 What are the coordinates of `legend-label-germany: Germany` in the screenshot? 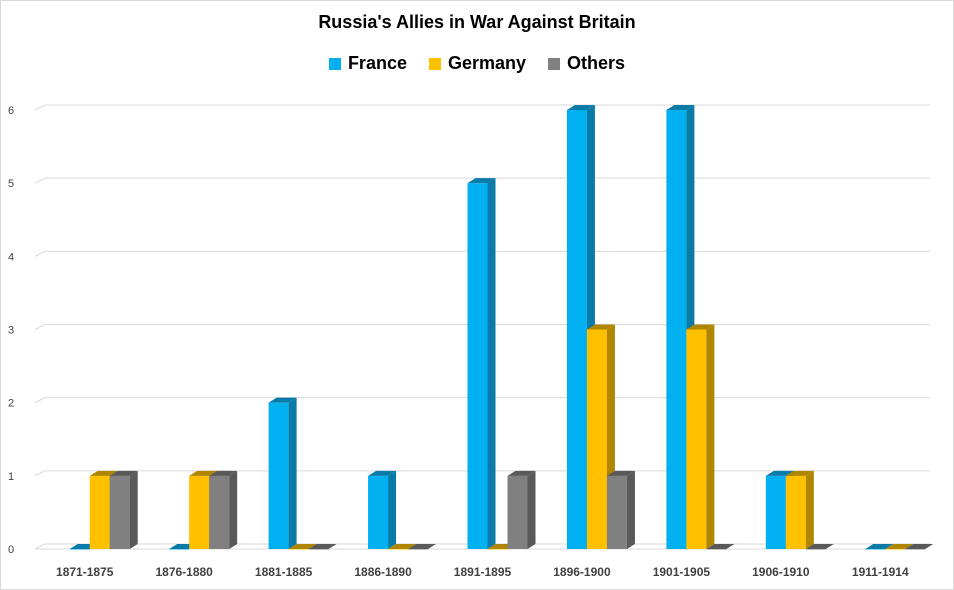 It's located at (487, 63).